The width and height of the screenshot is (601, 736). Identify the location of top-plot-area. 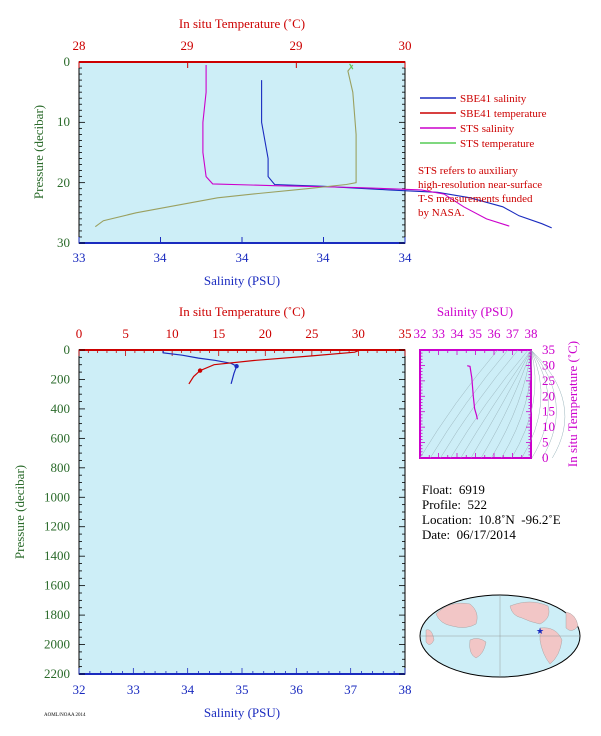
(242, 152).